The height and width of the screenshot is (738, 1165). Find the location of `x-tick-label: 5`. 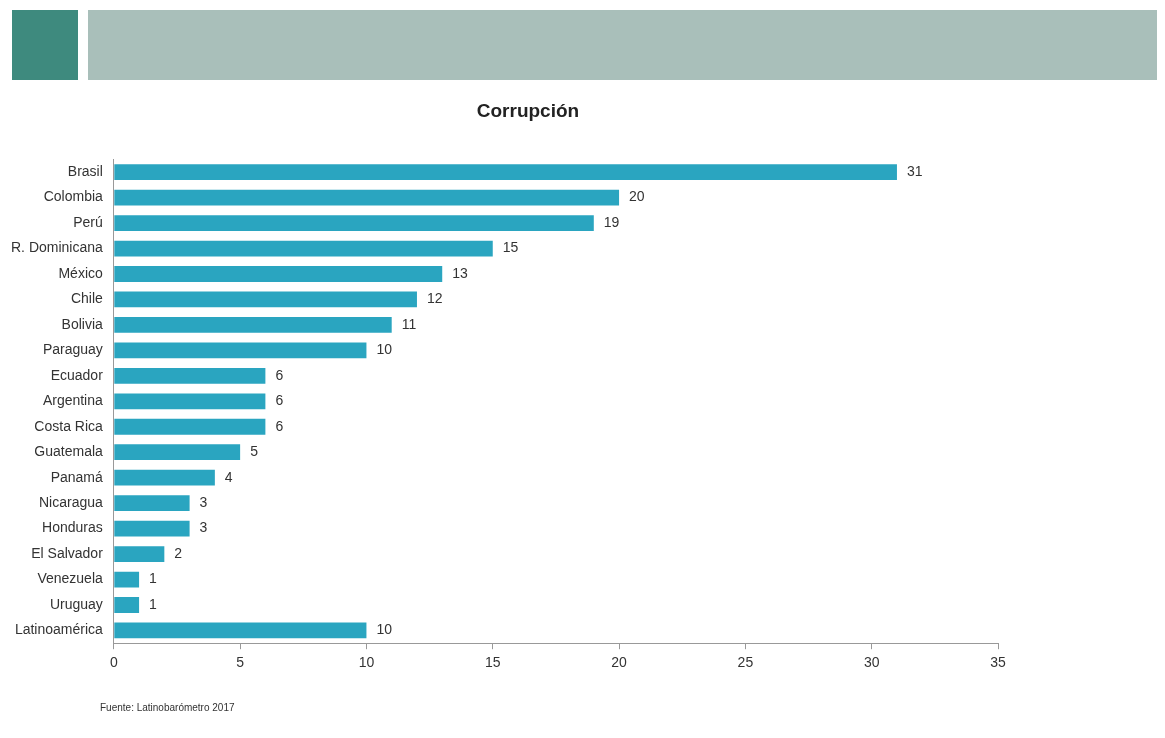

x-tick-label: 5 is located at coordinates (240, 662).